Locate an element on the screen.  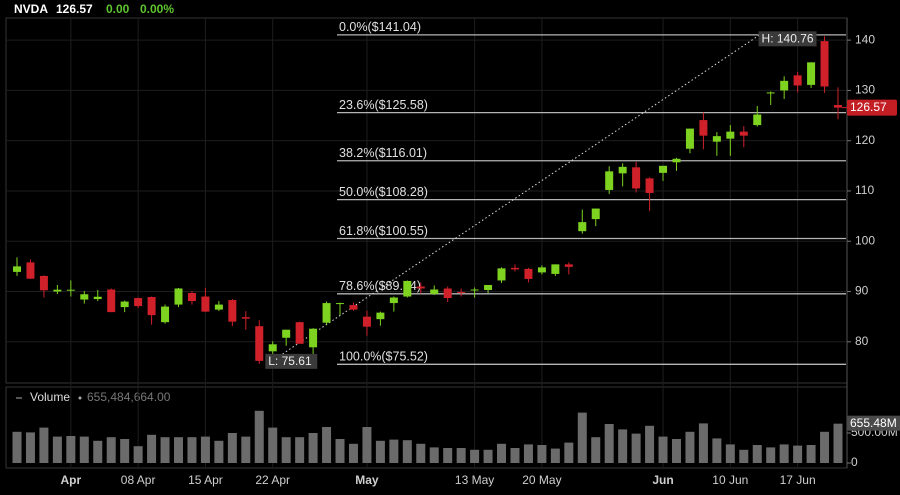
change-pct: 0.00% is located at coordinates (157, 9).